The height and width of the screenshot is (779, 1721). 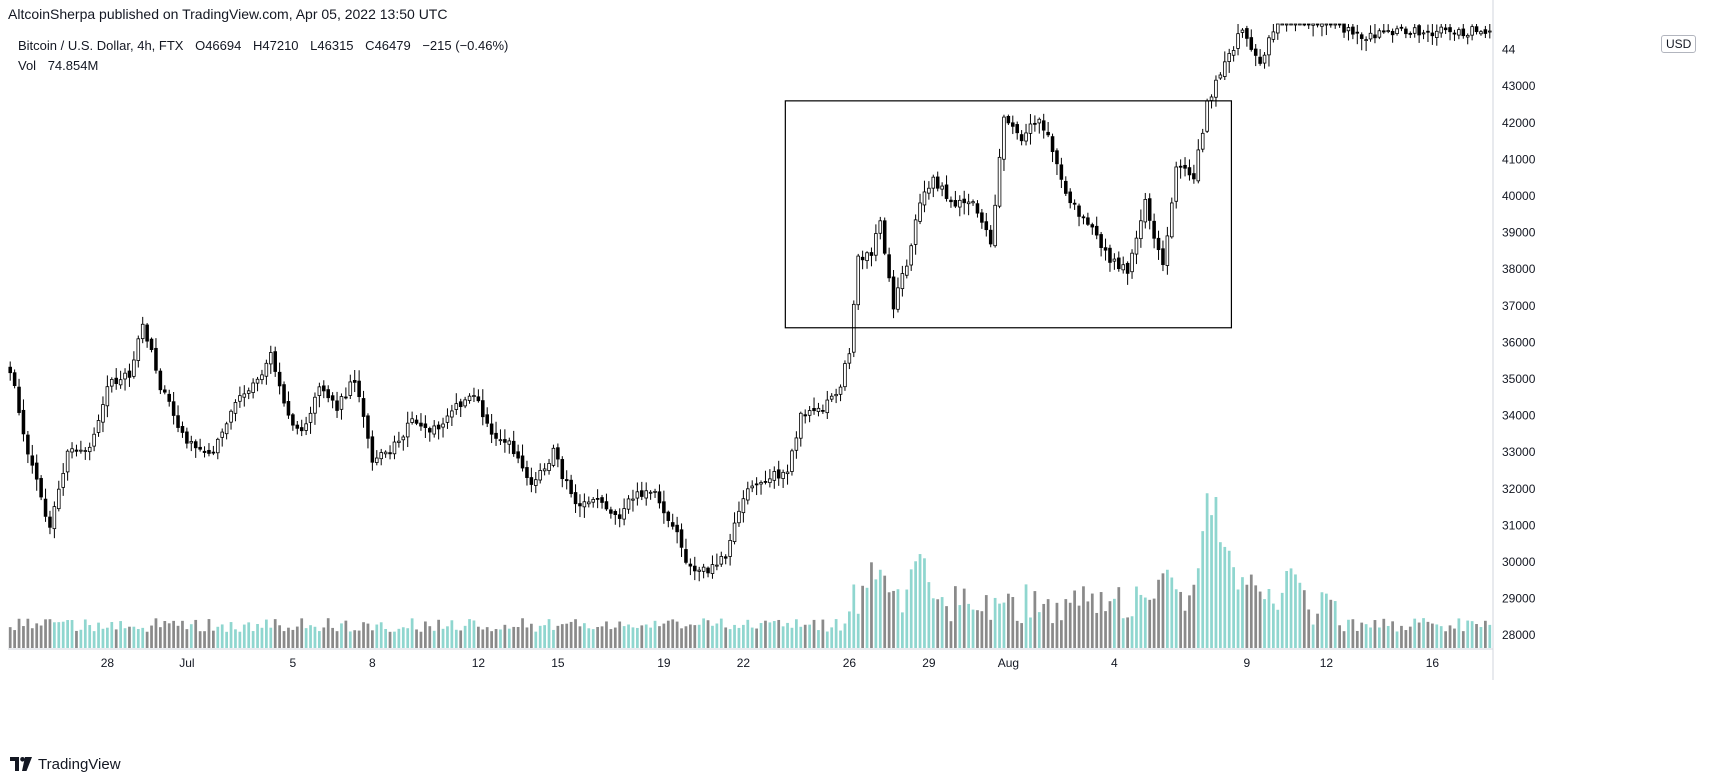 What do you see at coordinates (1433, 663) in the screenshot?
I see `time-tick-label: 16` at bounding box center [1433, 663].